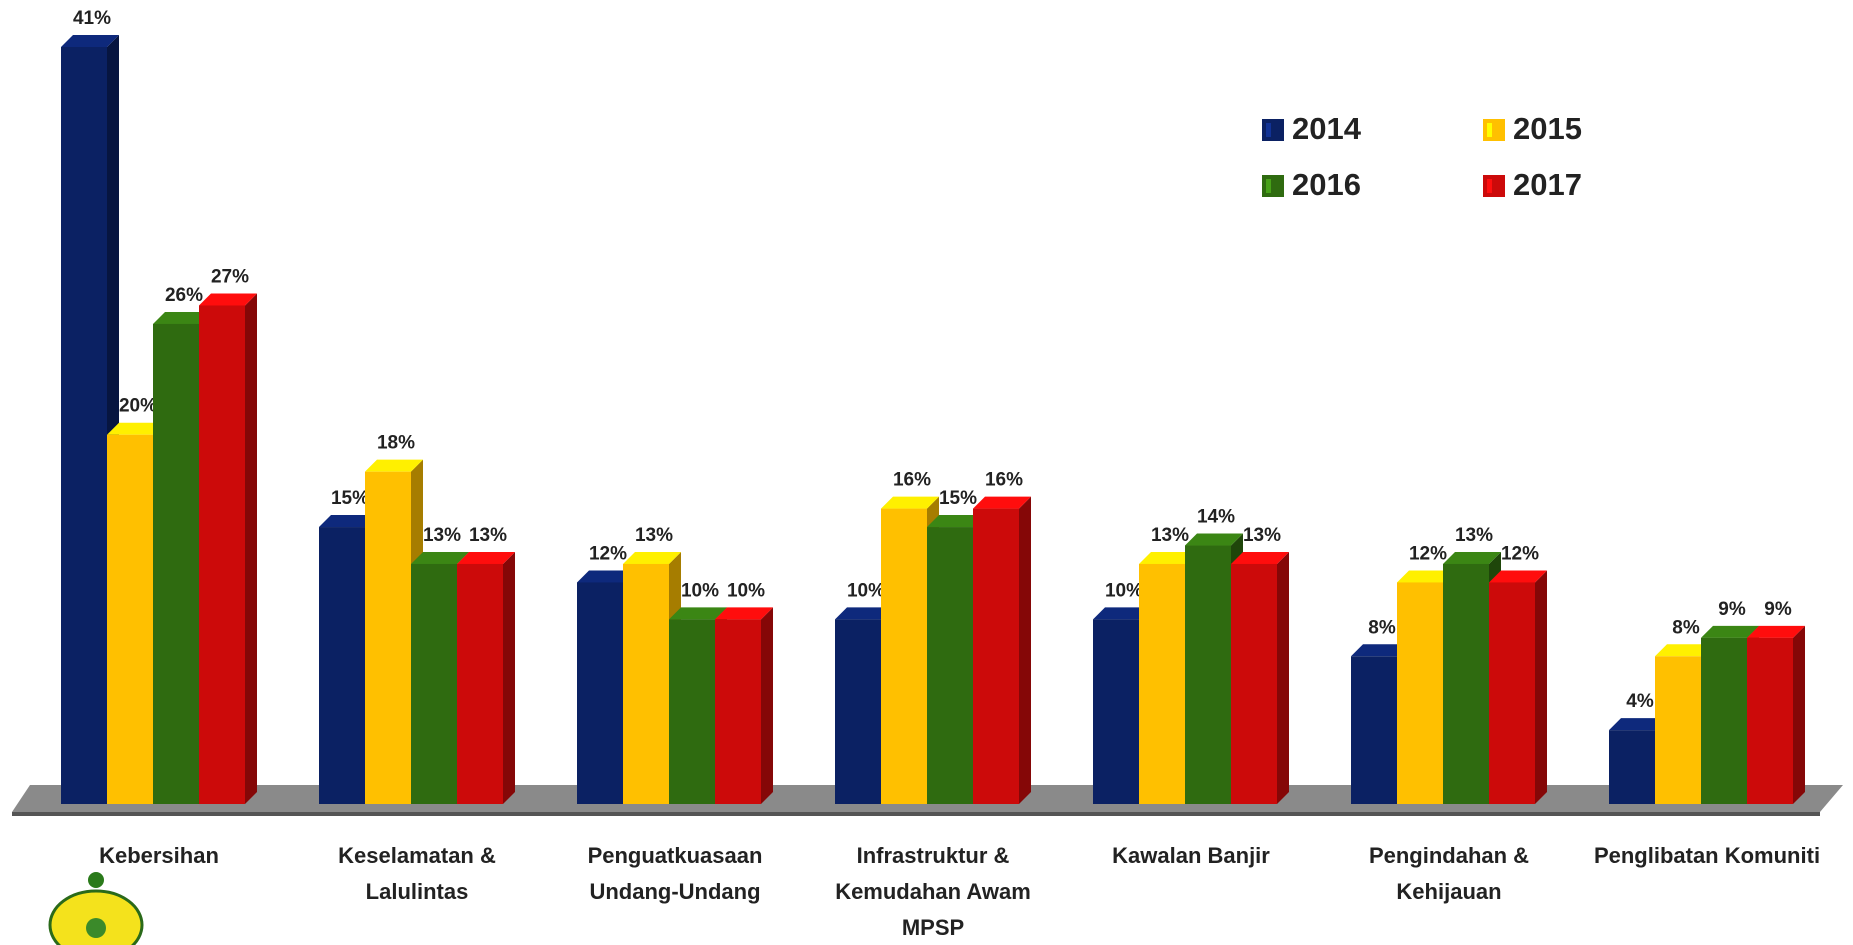 The image size is (1853, 945). What do you see at coordinates (159, 855) in the screenshot?
I see `x-tick-label: Kebersihan` at bounding box center [159, 855].